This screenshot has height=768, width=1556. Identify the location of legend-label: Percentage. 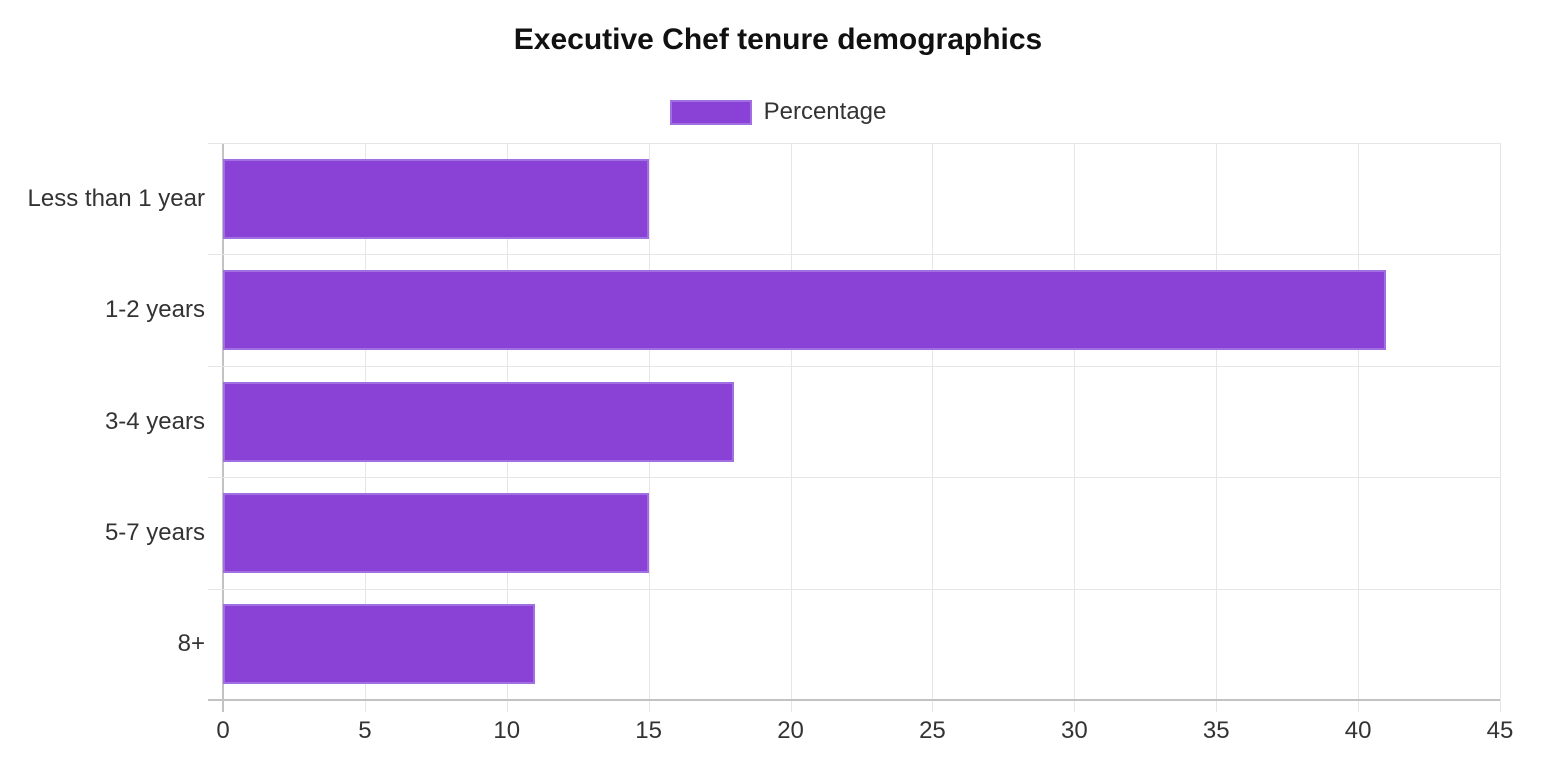
(825, 111).